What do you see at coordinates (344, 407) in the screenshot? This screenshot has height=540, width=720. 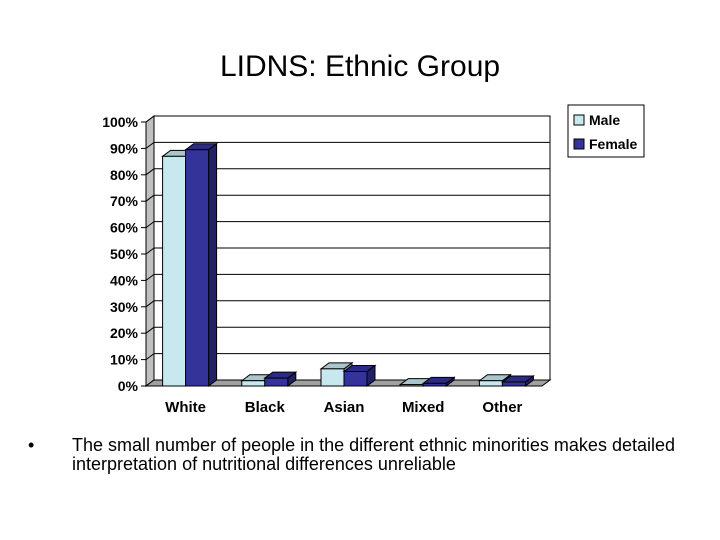 I see `x-category-label: Asian` at bounding box center [344, 407].